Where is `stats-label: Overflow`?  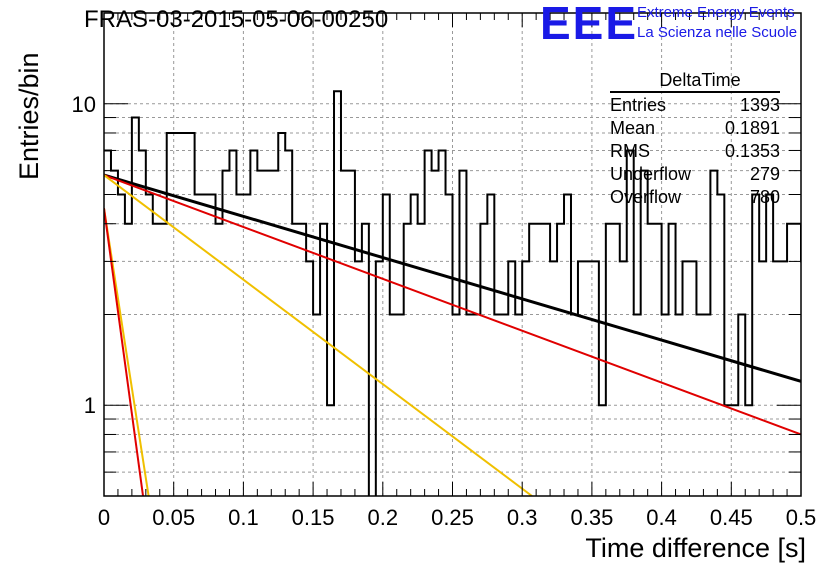
stats-label: Overflow is located at coordinates (646, 197).